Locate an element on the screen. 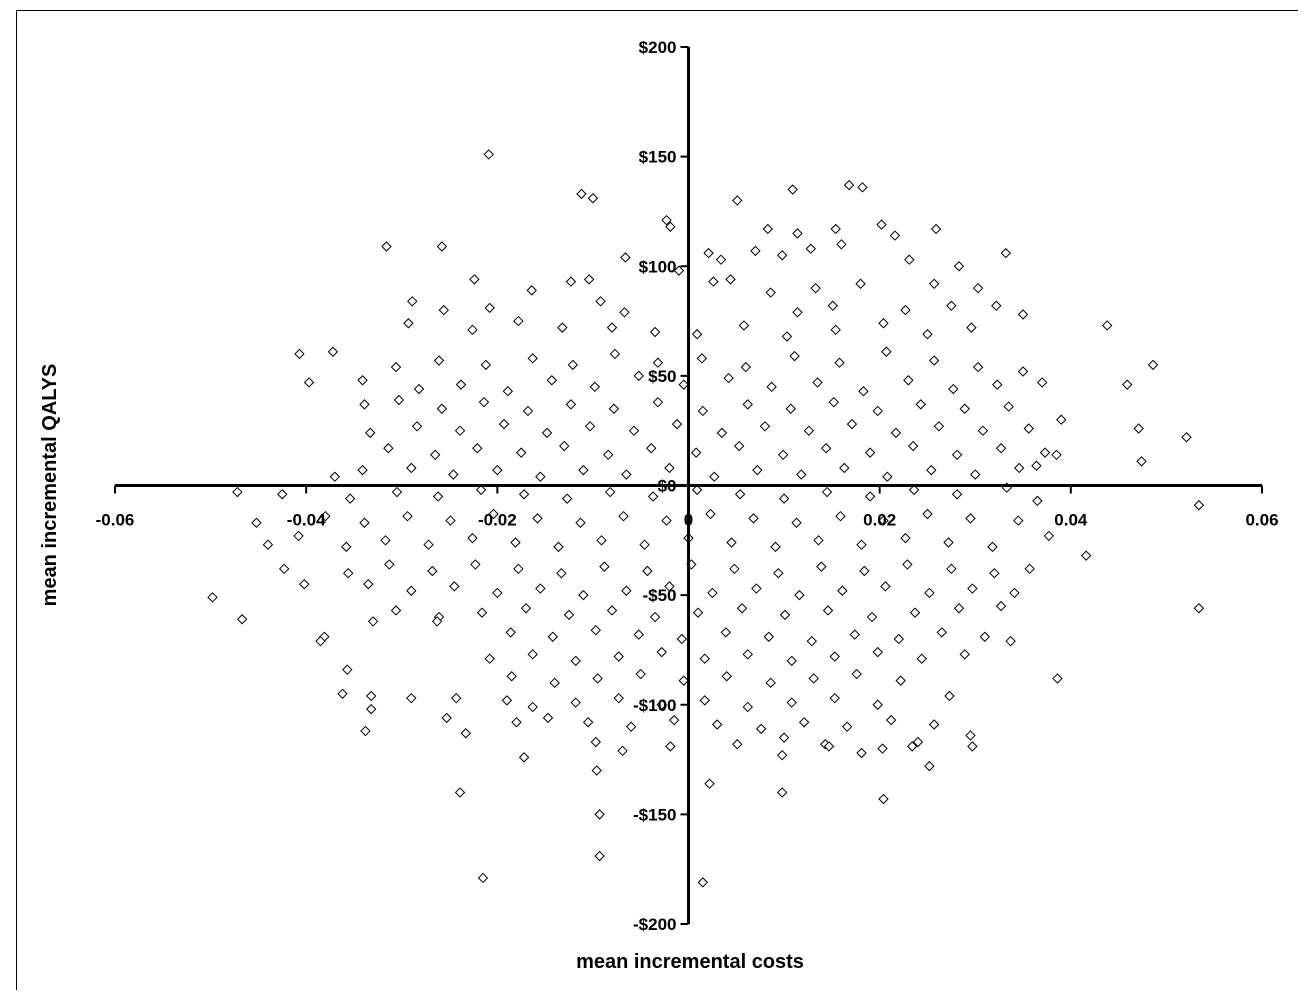 The height and width of the screenshot is (993, 1302). y-tick-label: $0 is located at coordinates (667, 486).